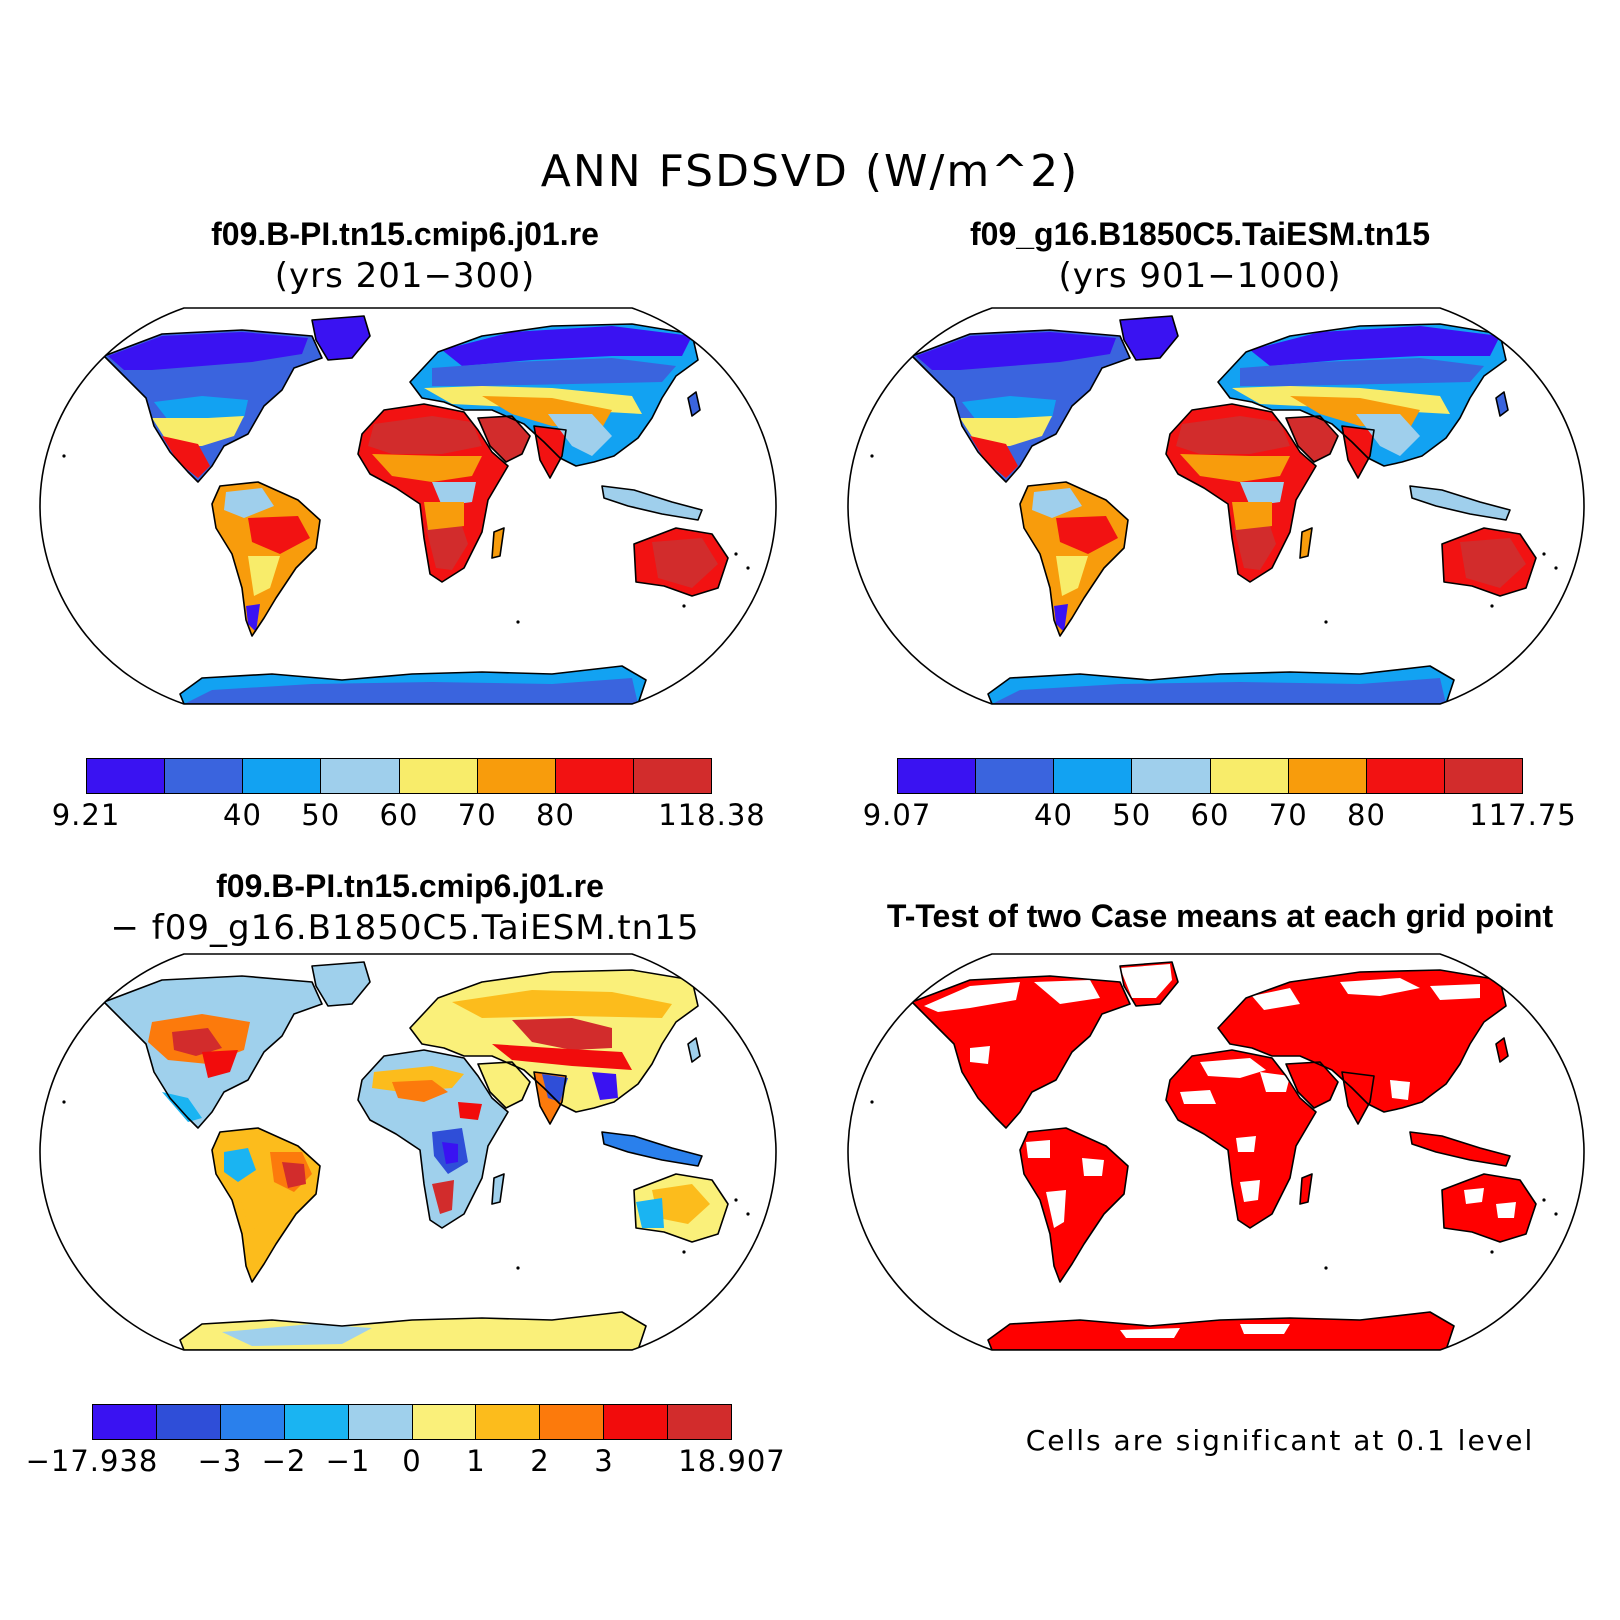 The width and height of the screenshot is (1620, 1620). I want to click on colorbar-tick-label: 9.21, so click(86, 815).